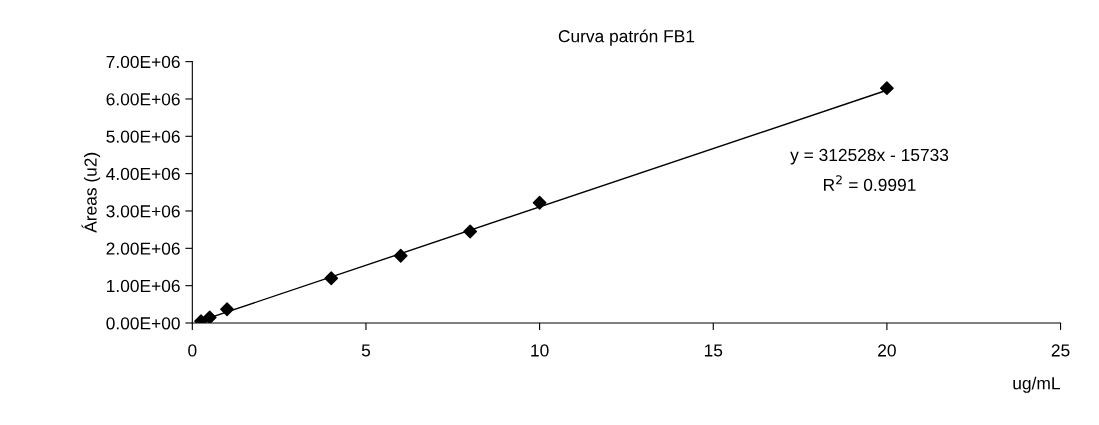 Image resolution: width=1099 pixels, height=425 pixels. What do you see at coordinates (869, 183) in the screenshot?
I see `annotation: R$^{2}$ = 0.9991` at bounding box center [869, 183].